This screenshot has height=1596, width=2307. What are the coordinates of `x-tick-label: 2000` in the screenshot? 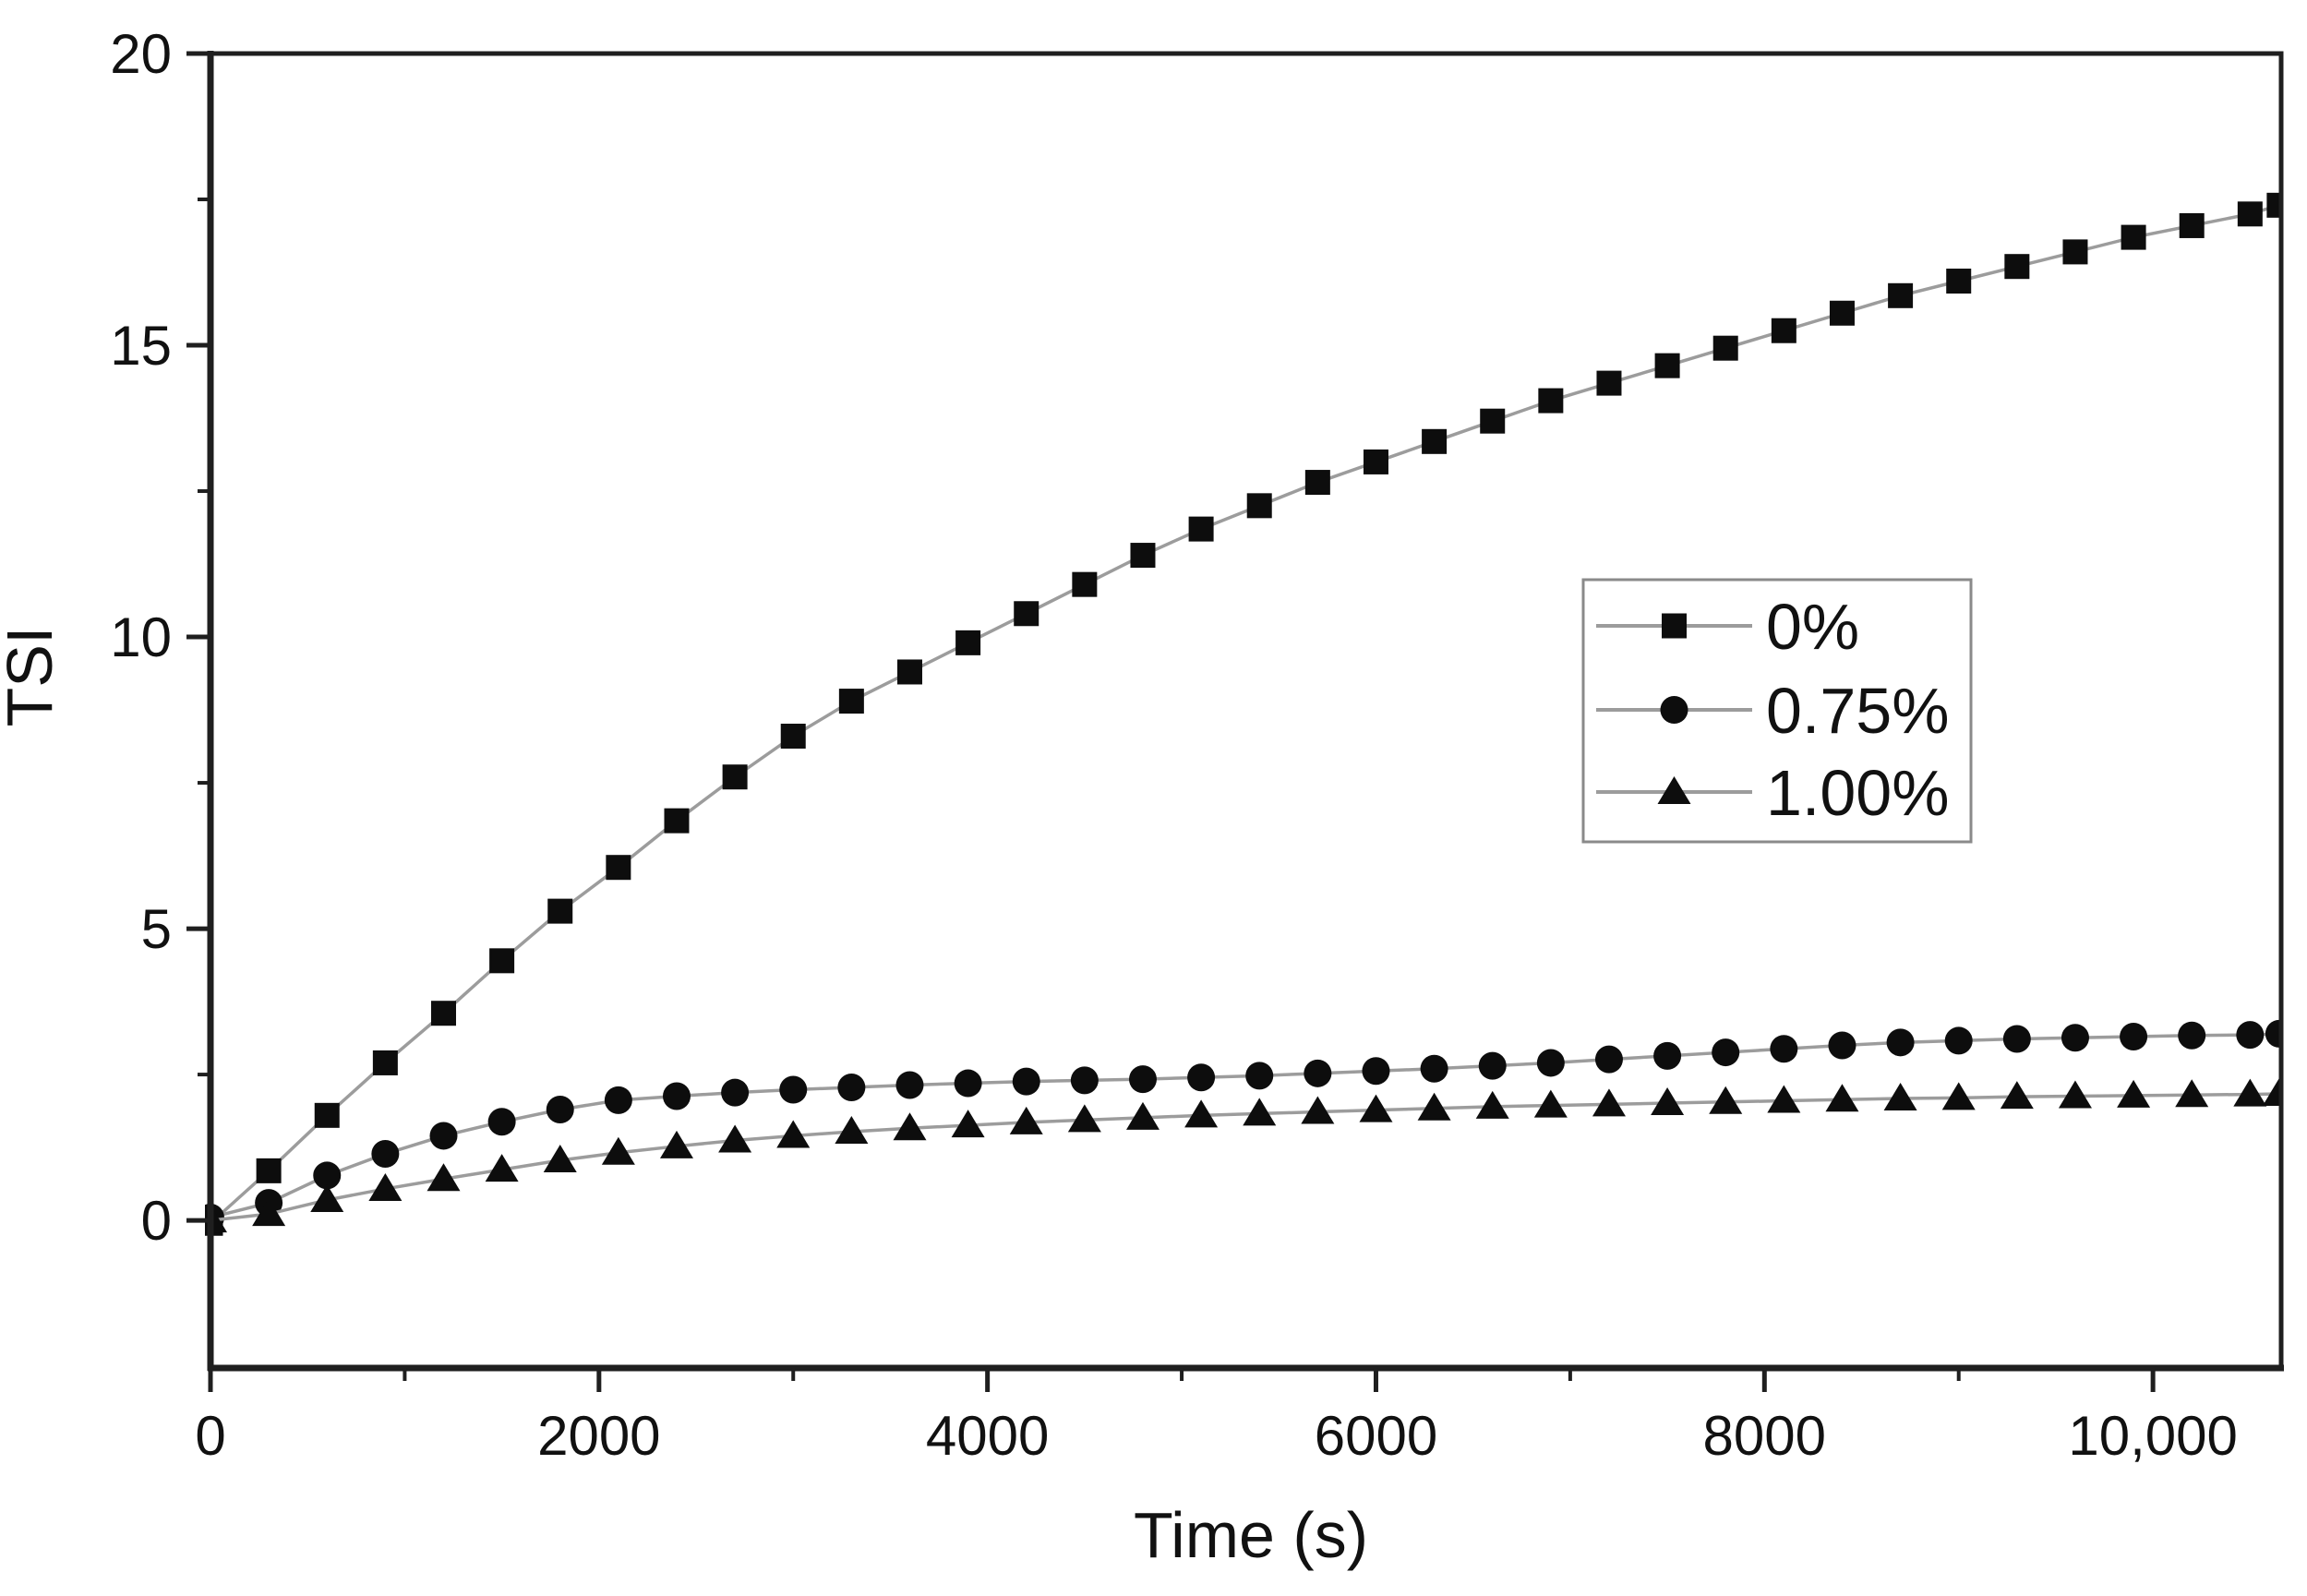 It's located at (598, 1436).